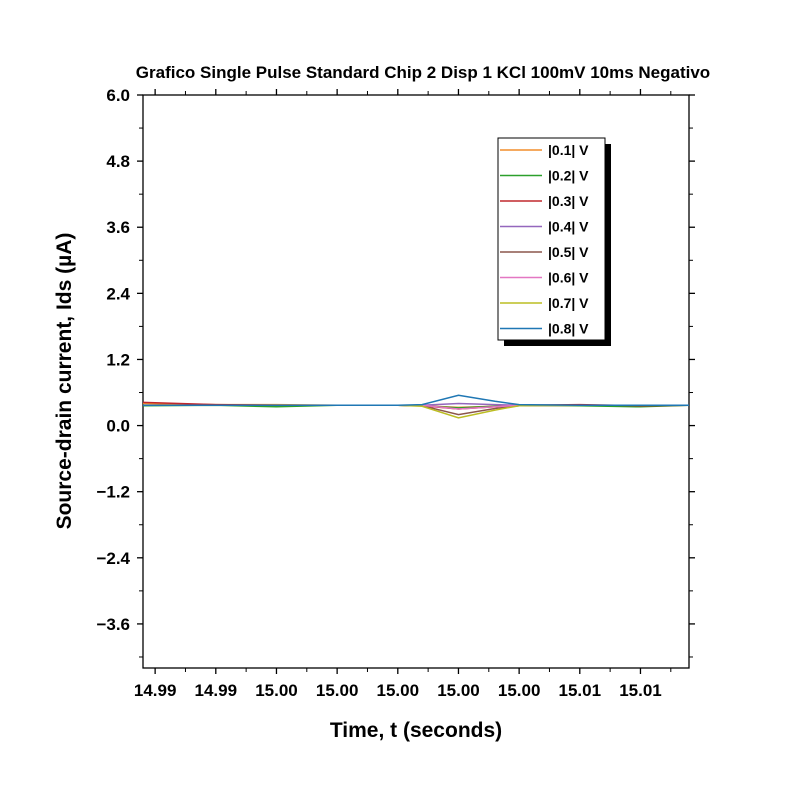  Describe the element at coordinates (568, 329) in the screenshot. I see `legend-label: |0.8| V` at that location.